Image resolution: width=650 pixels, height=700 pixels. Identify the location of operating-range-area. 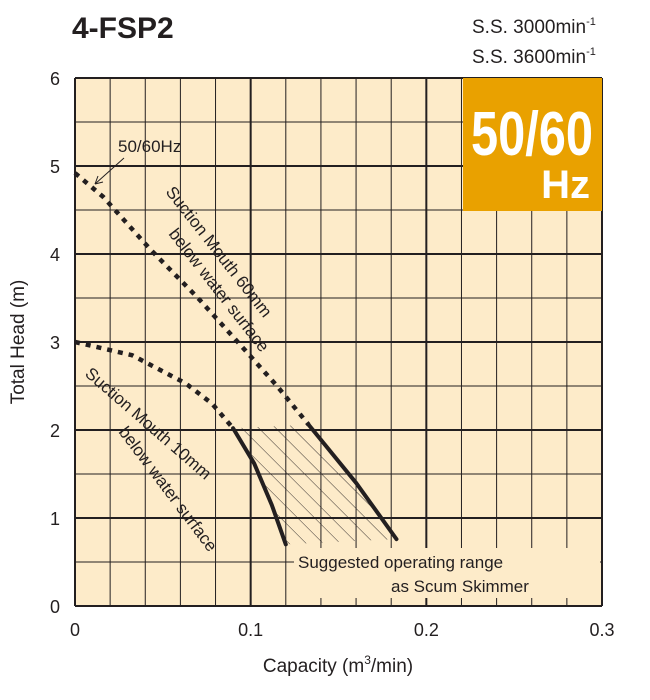
(315, 484).